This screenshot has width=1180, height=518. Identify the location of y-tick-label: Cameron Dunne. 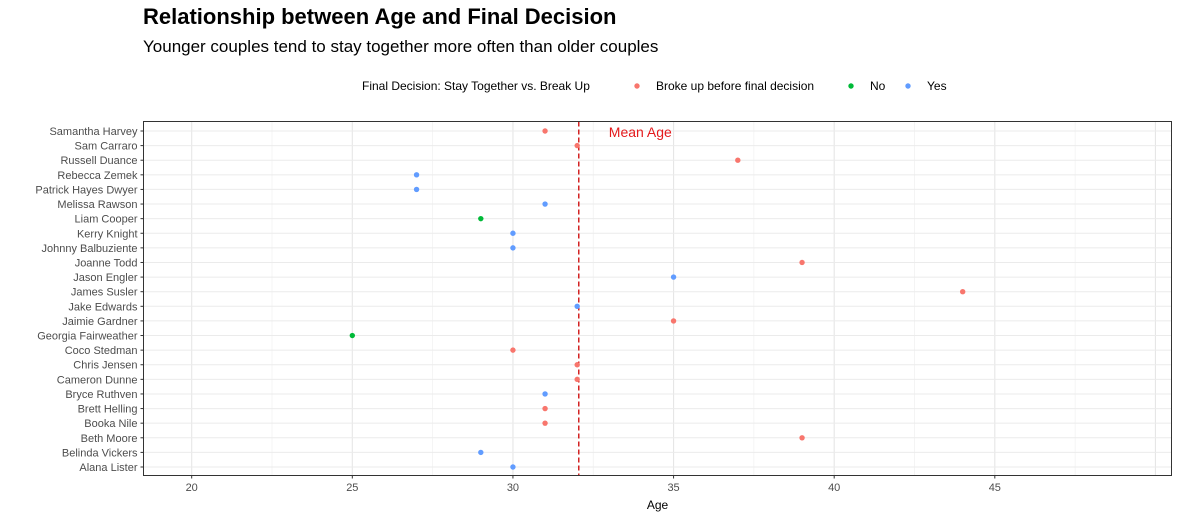
(97, 380).